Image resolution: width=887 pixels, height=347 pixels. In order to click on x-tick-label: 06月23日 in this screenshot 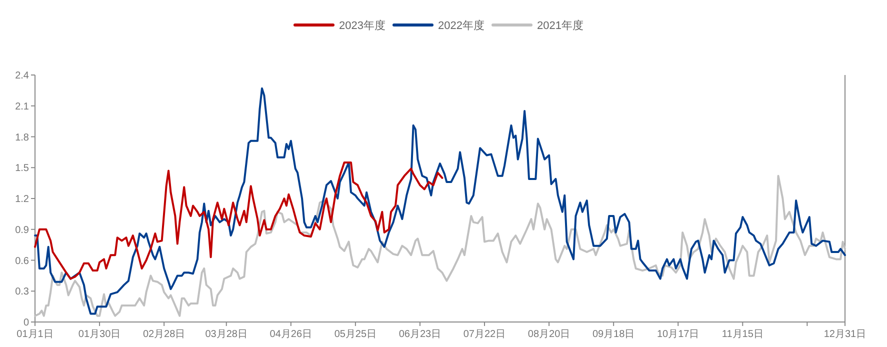, I will do `click(420, 334)`.